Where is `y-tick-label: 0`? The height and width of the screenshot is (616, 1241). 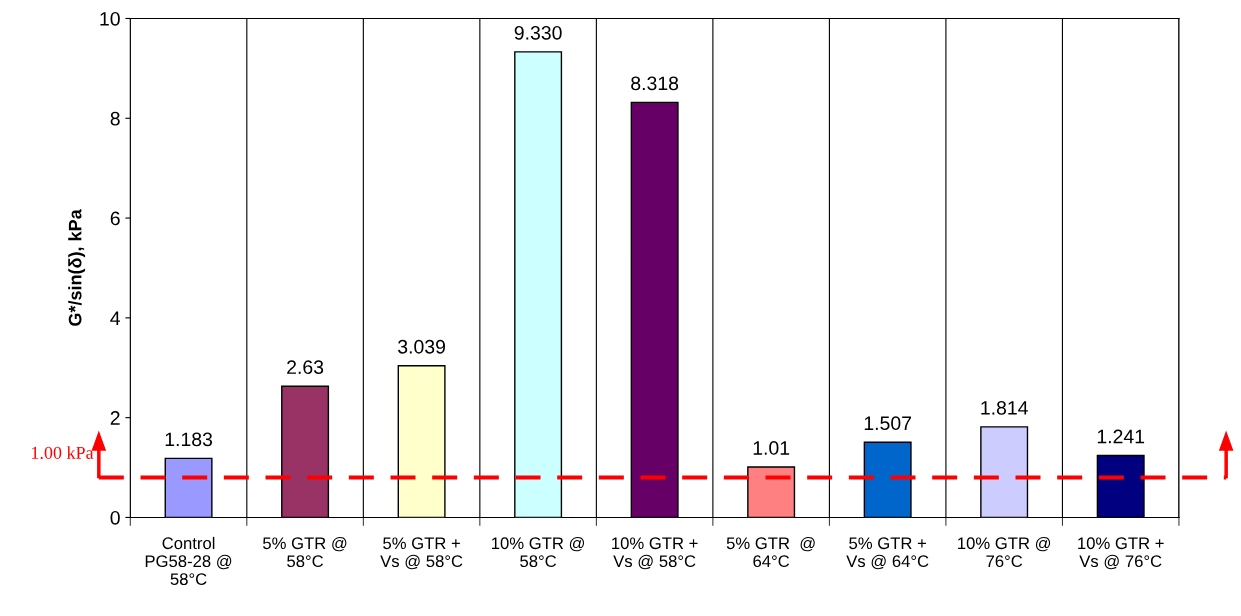 y-tick-label: 0 is located at coordinates (115, 517).